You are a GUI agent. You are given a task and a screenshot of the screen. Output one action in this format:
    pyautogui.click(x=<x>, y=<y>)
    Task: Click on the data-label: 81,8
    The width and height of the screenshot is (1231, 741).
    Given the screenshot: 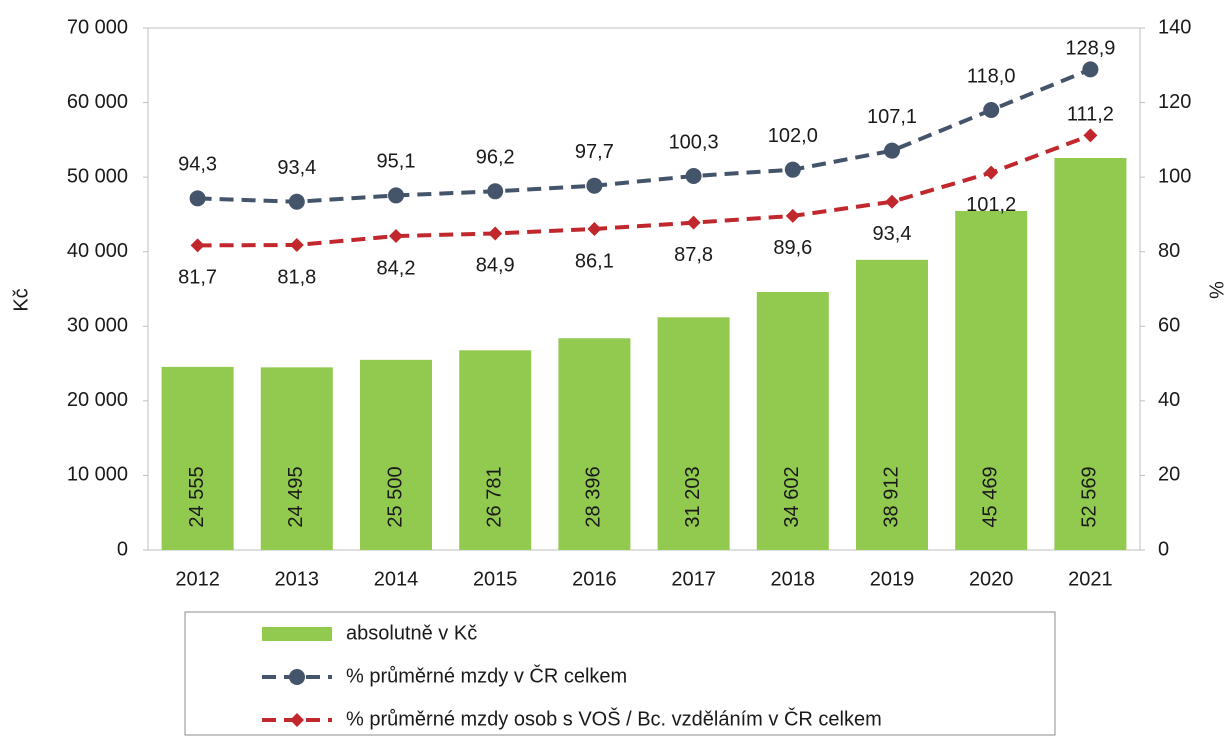 What is the action you would take?
    pyautogui.click(x=296, y=277)
    